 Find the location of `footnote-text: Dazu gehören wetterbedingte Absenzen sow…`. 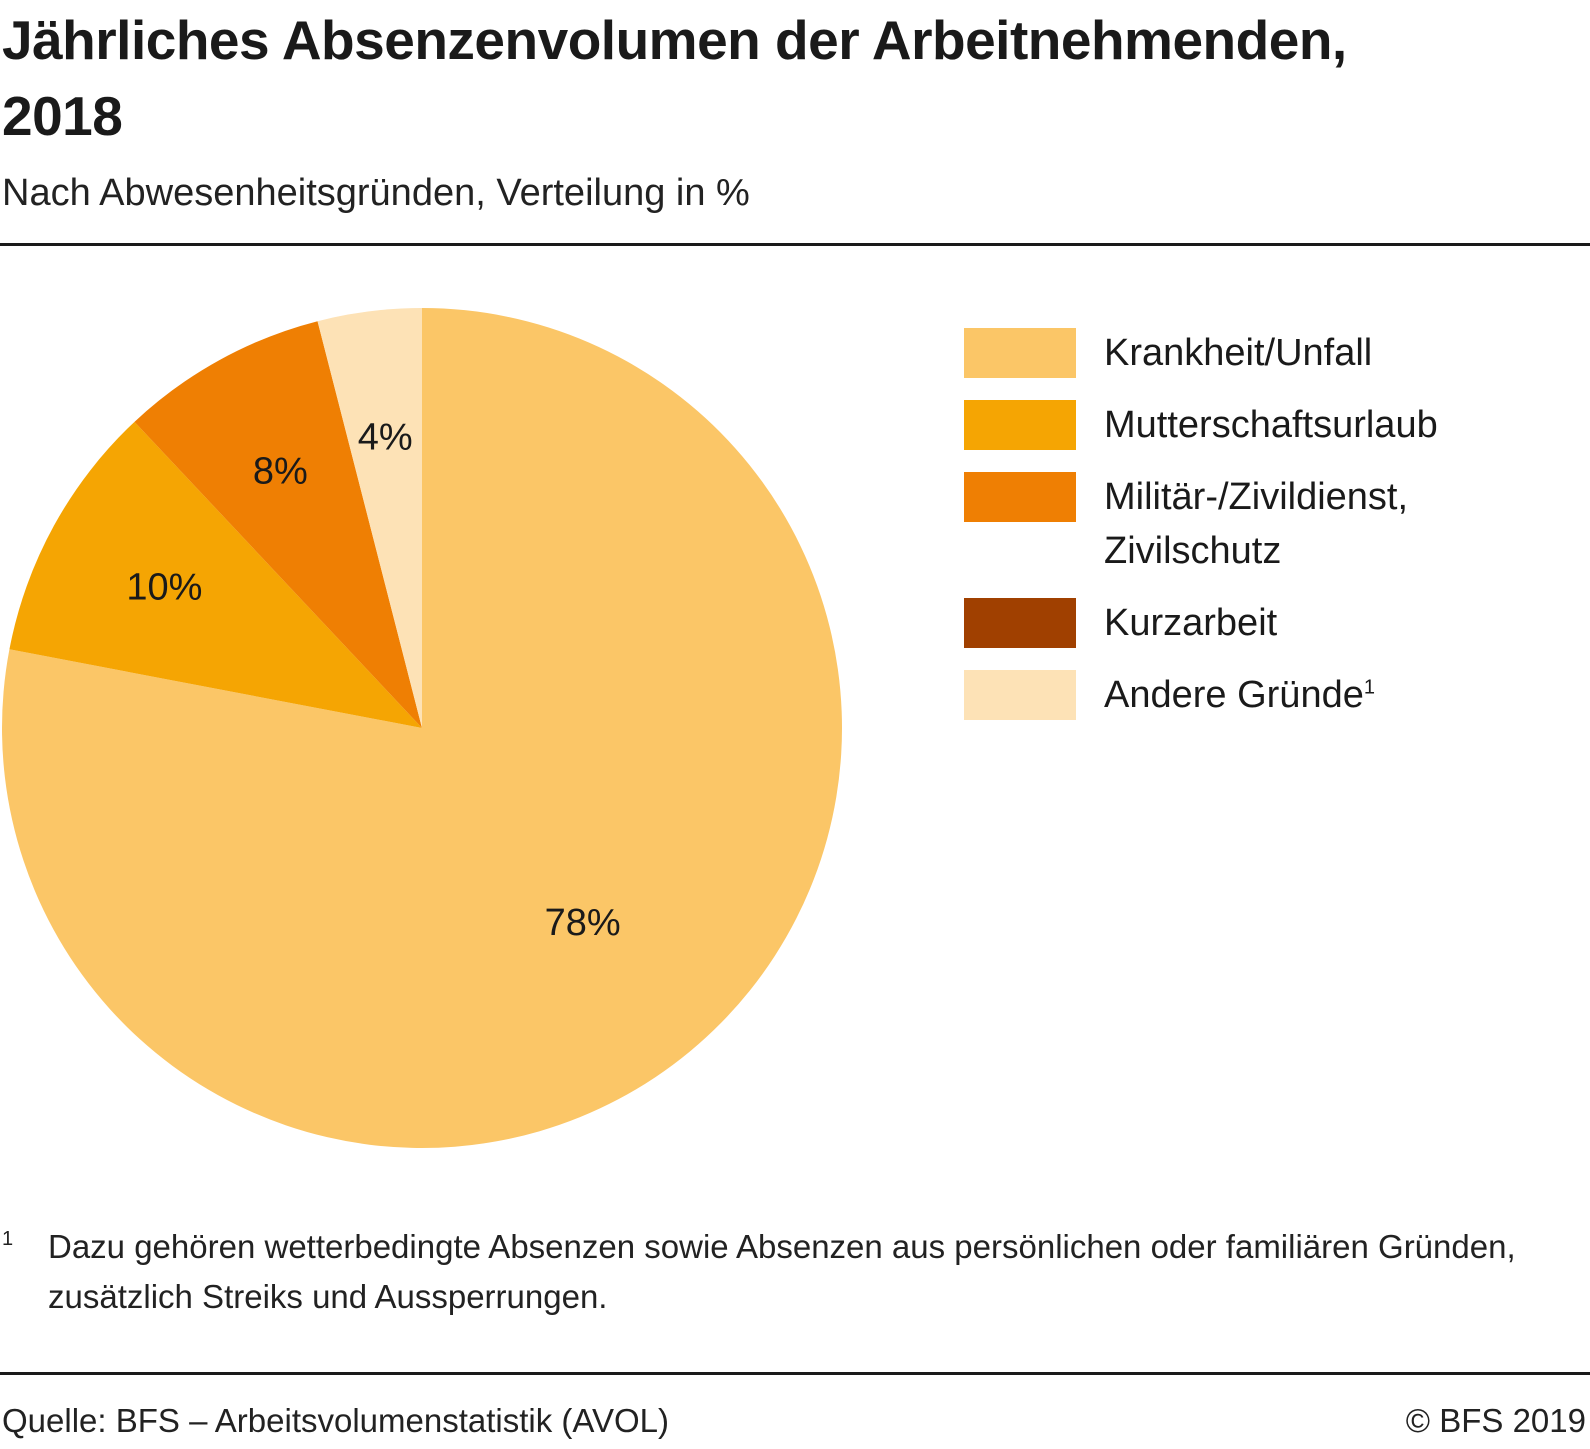

footnote-text: Dazu gehören wetterbedingte Absenzen sow… is located at coordinates (782, 1271).